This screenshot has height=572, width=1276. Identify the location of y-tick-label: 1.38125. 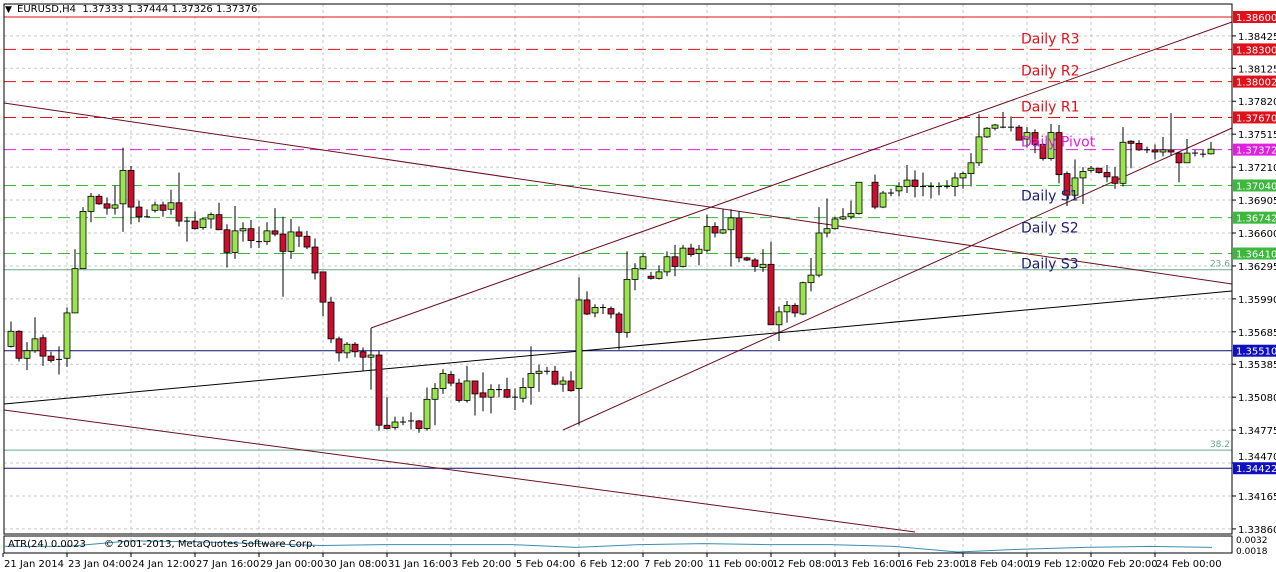
(1257, 69).